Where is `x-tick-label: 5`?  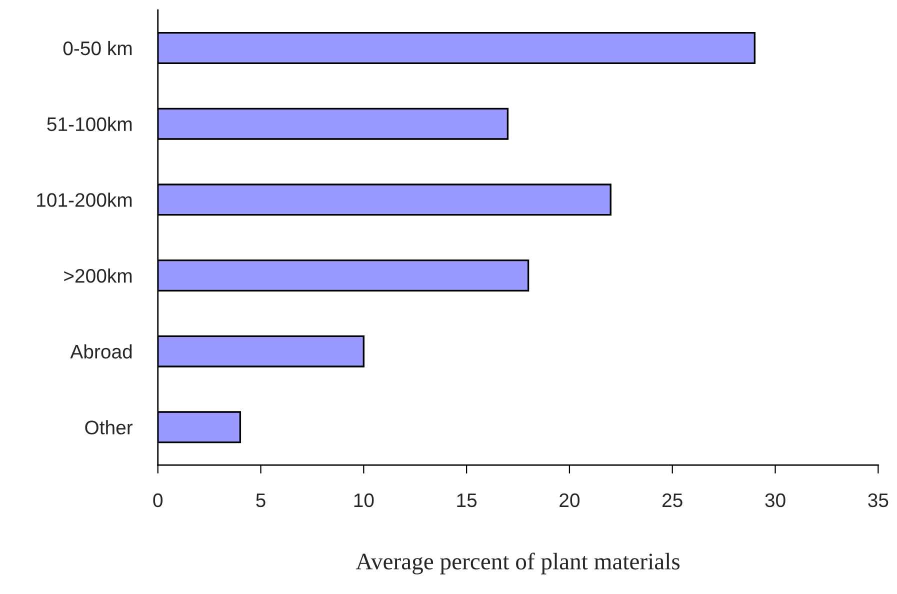 x-tick-label: 5 is located at coordinates (261, 501).